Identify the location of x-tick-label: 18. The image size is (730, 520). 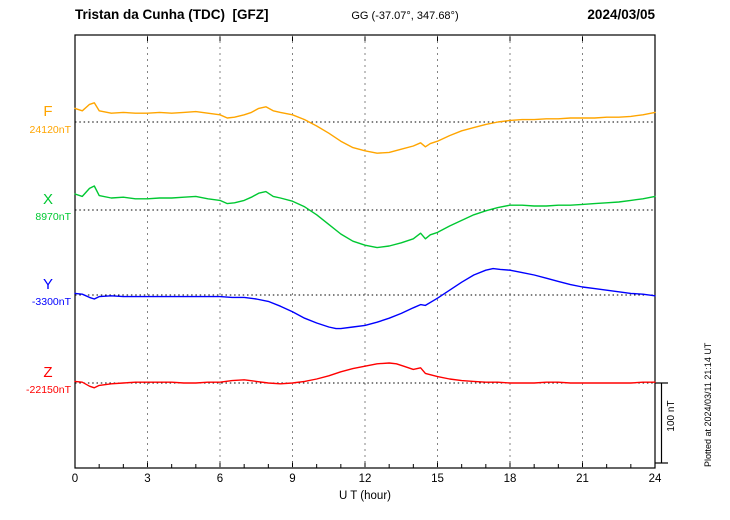
(510, 479).